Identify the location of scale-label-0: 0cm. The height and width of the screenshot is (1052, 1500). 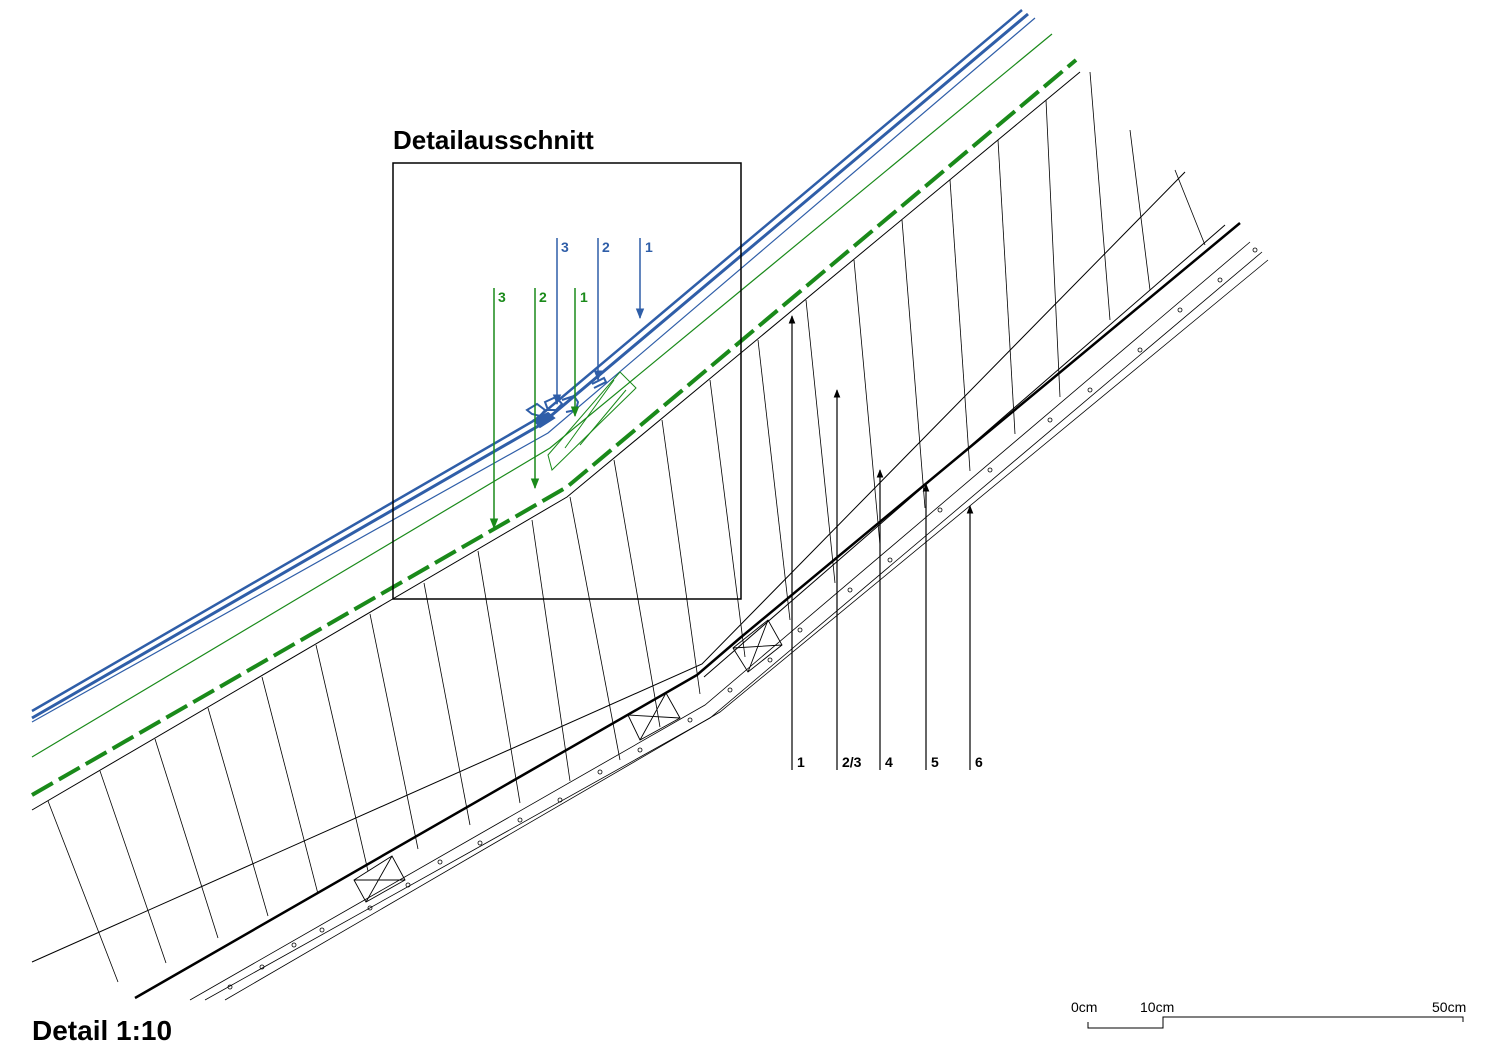
(1084, 1007).